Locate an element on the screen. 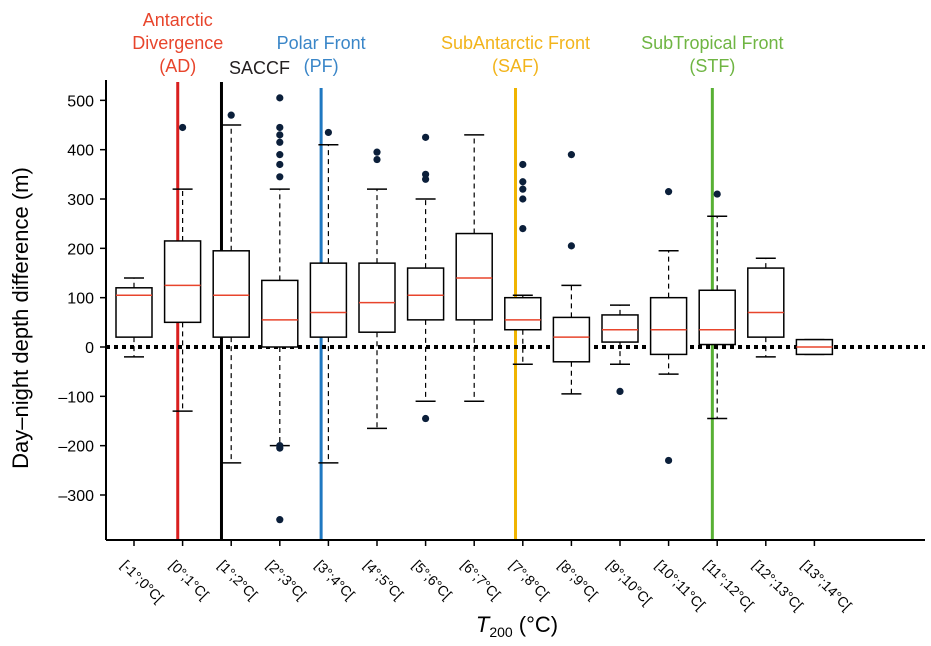 This screenshot has width=931, height=646. front-label: SubAntarctic Front (SAF) is located at coordinates (515, 54).